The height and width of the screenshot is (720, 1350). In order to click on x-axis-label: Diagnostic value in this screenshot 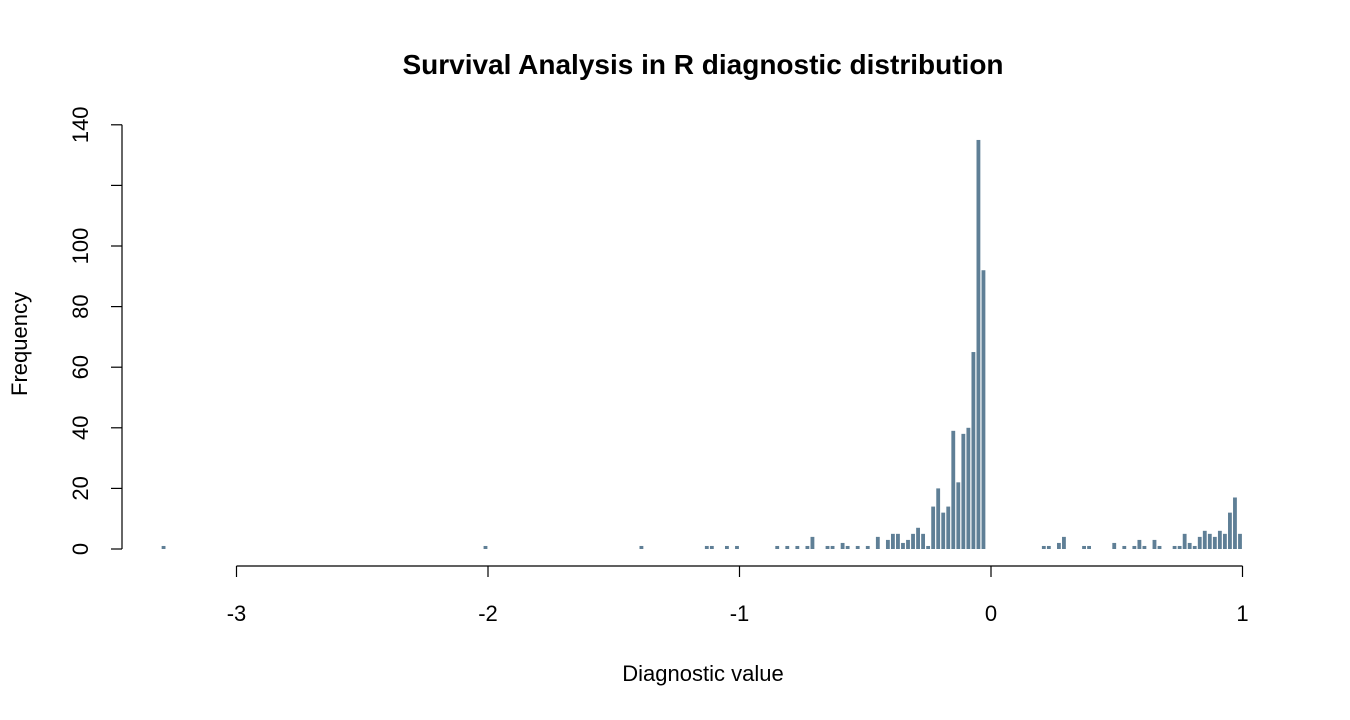, I will do `click(702, 673)`.